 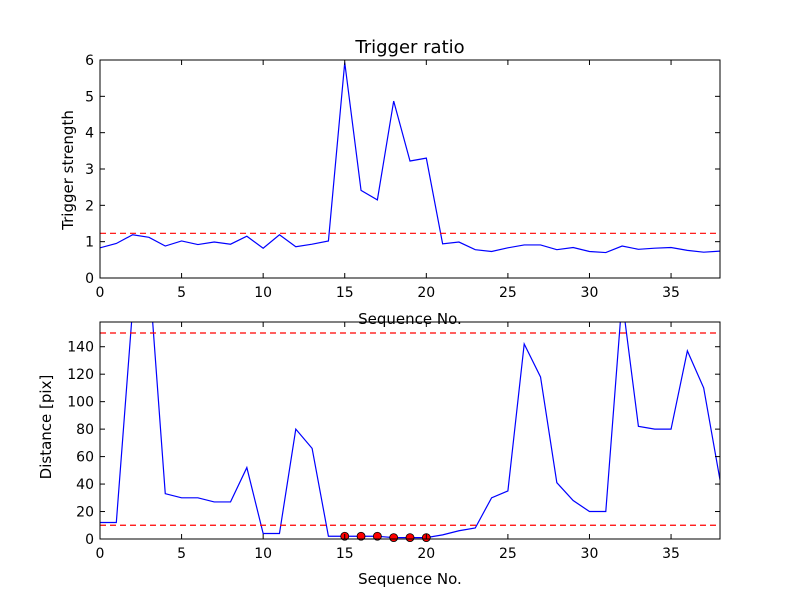 I want to click on y-tick-label: 140, so click(x=80, y=348).